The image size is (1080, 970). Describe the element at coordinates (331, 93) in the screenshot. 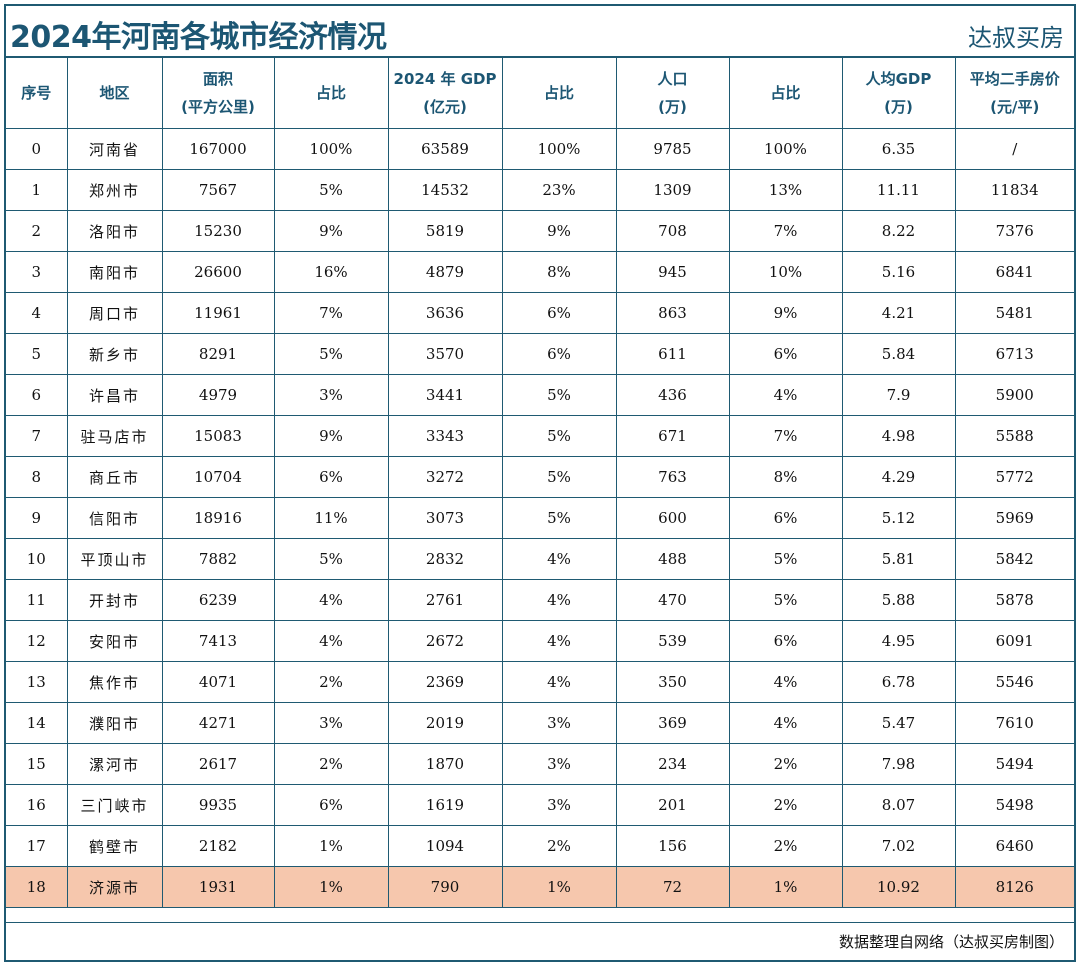

I see `column-header: 占比` at that location.